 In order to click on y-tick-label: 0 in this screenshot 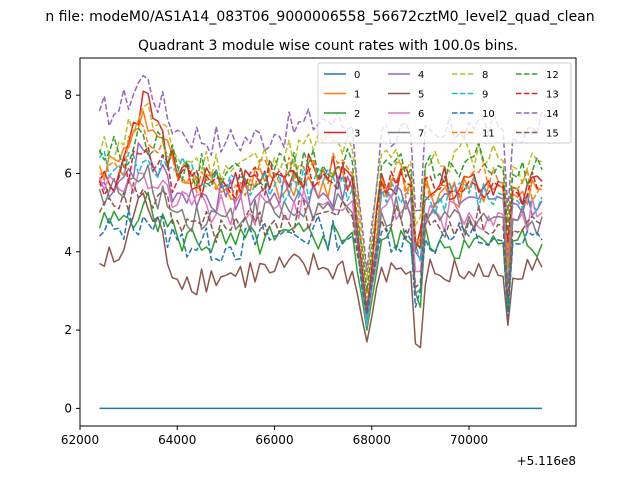, I will do `click(68, 408)`.